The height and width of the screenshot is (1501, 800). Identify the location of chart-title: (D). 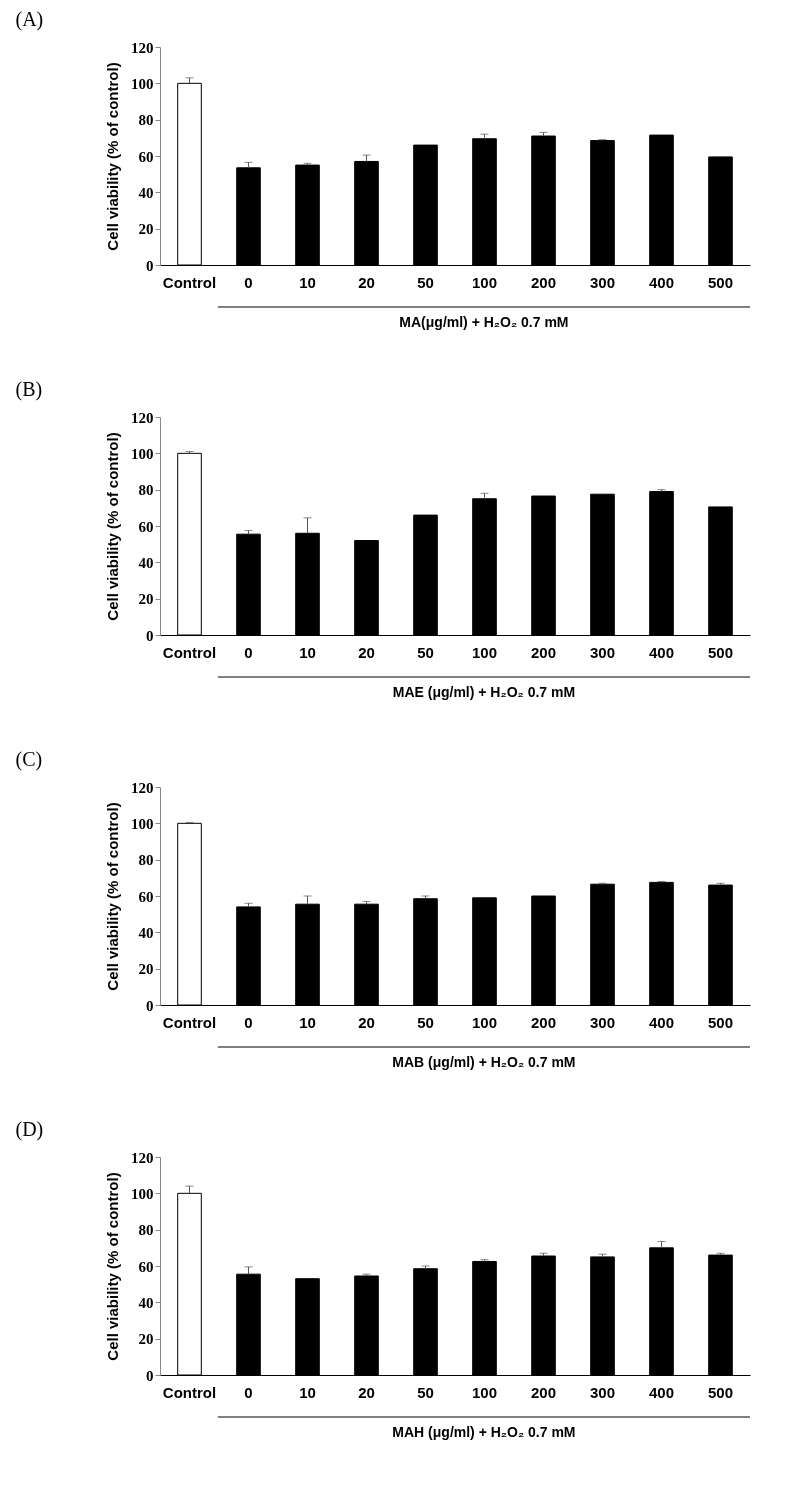
(29, 1129).